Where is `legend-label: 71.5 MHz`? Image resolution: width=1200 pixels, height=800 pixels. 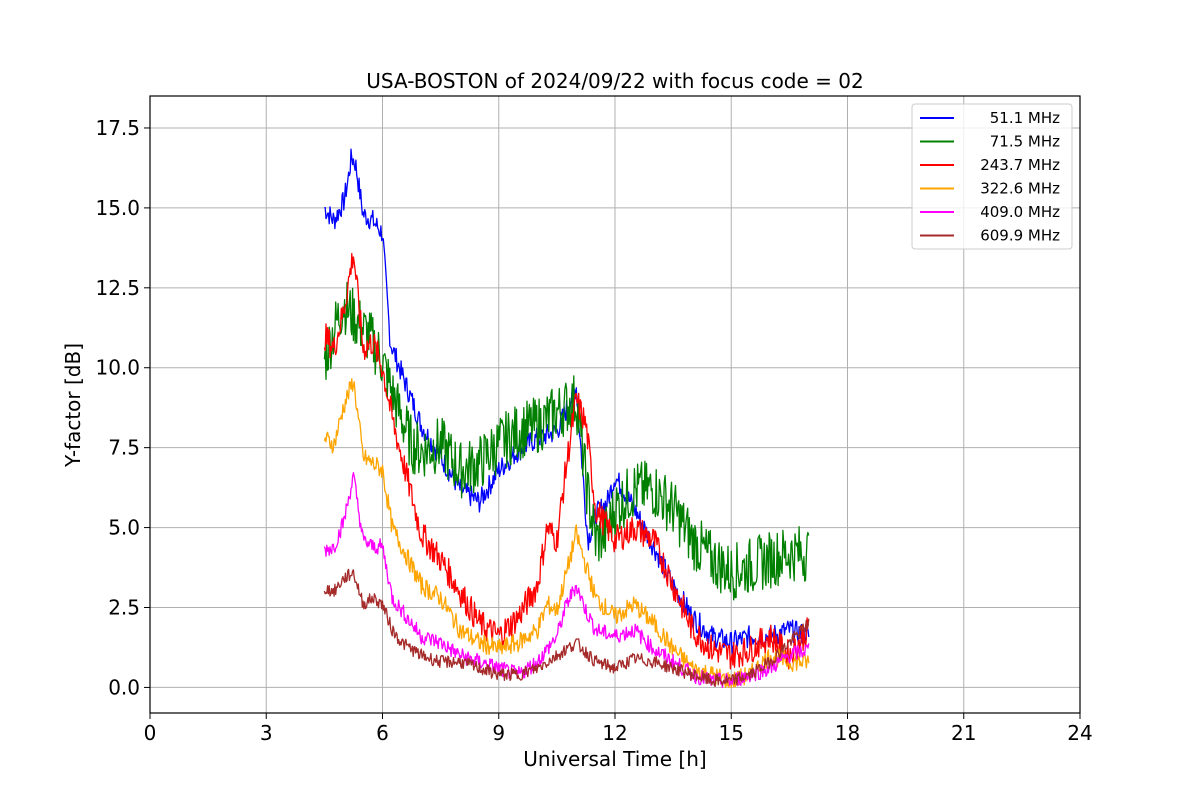
legend-label: 71.5 MHz is located at coordinates (1022, 142).